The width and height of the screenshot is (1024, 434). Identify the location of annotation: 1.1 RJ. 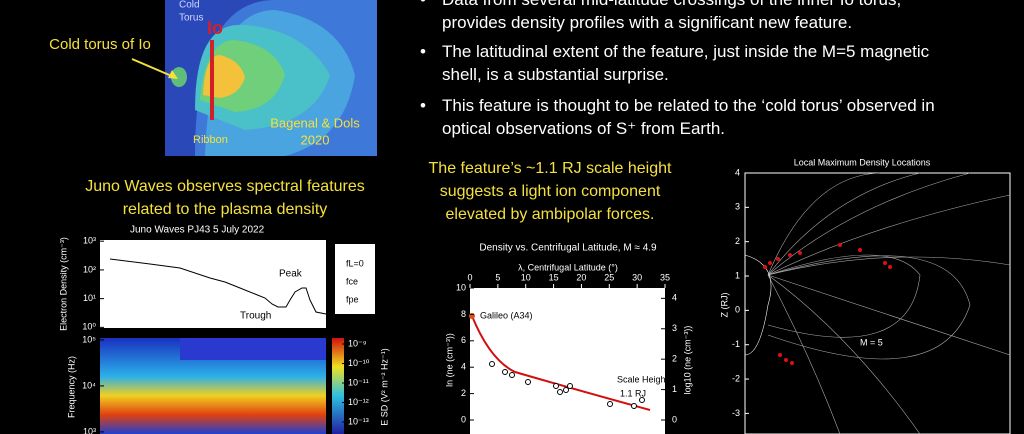
(633, 393).